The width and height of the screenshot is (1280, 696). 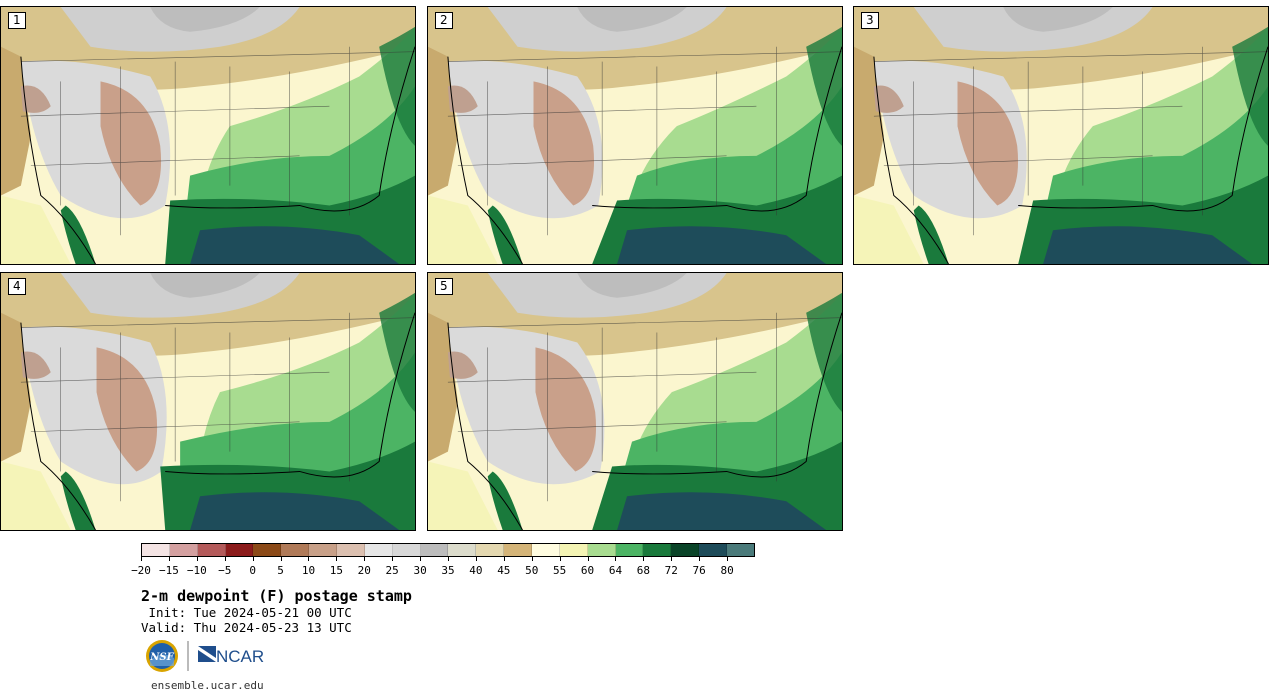 I want to click on colorbar-tick-label: 68, so click(x=643, y=570).